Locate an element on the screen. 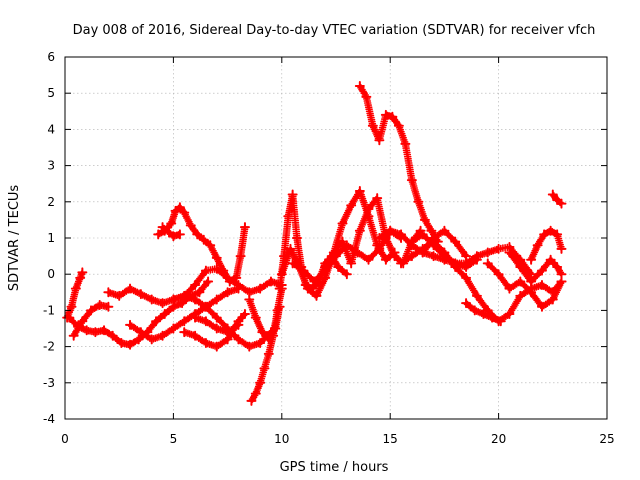 The image size is (640, 480). y-axis-label: SDTVAR / TECUs is located at coordinates (14, 238).